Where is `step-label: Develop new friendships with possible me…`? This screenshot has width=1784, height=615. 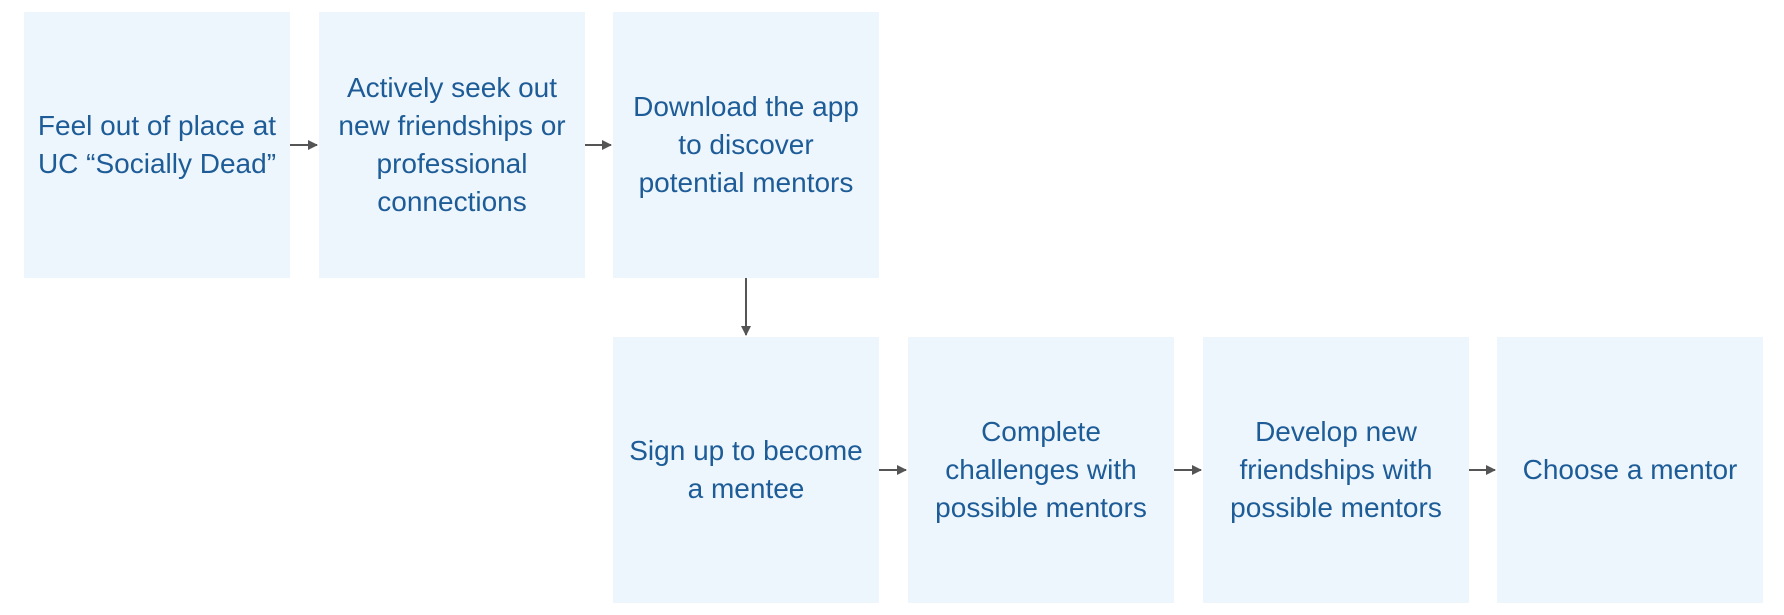
step-label: Develop new friendships with possible me… is located at coordinates (1336, 469).